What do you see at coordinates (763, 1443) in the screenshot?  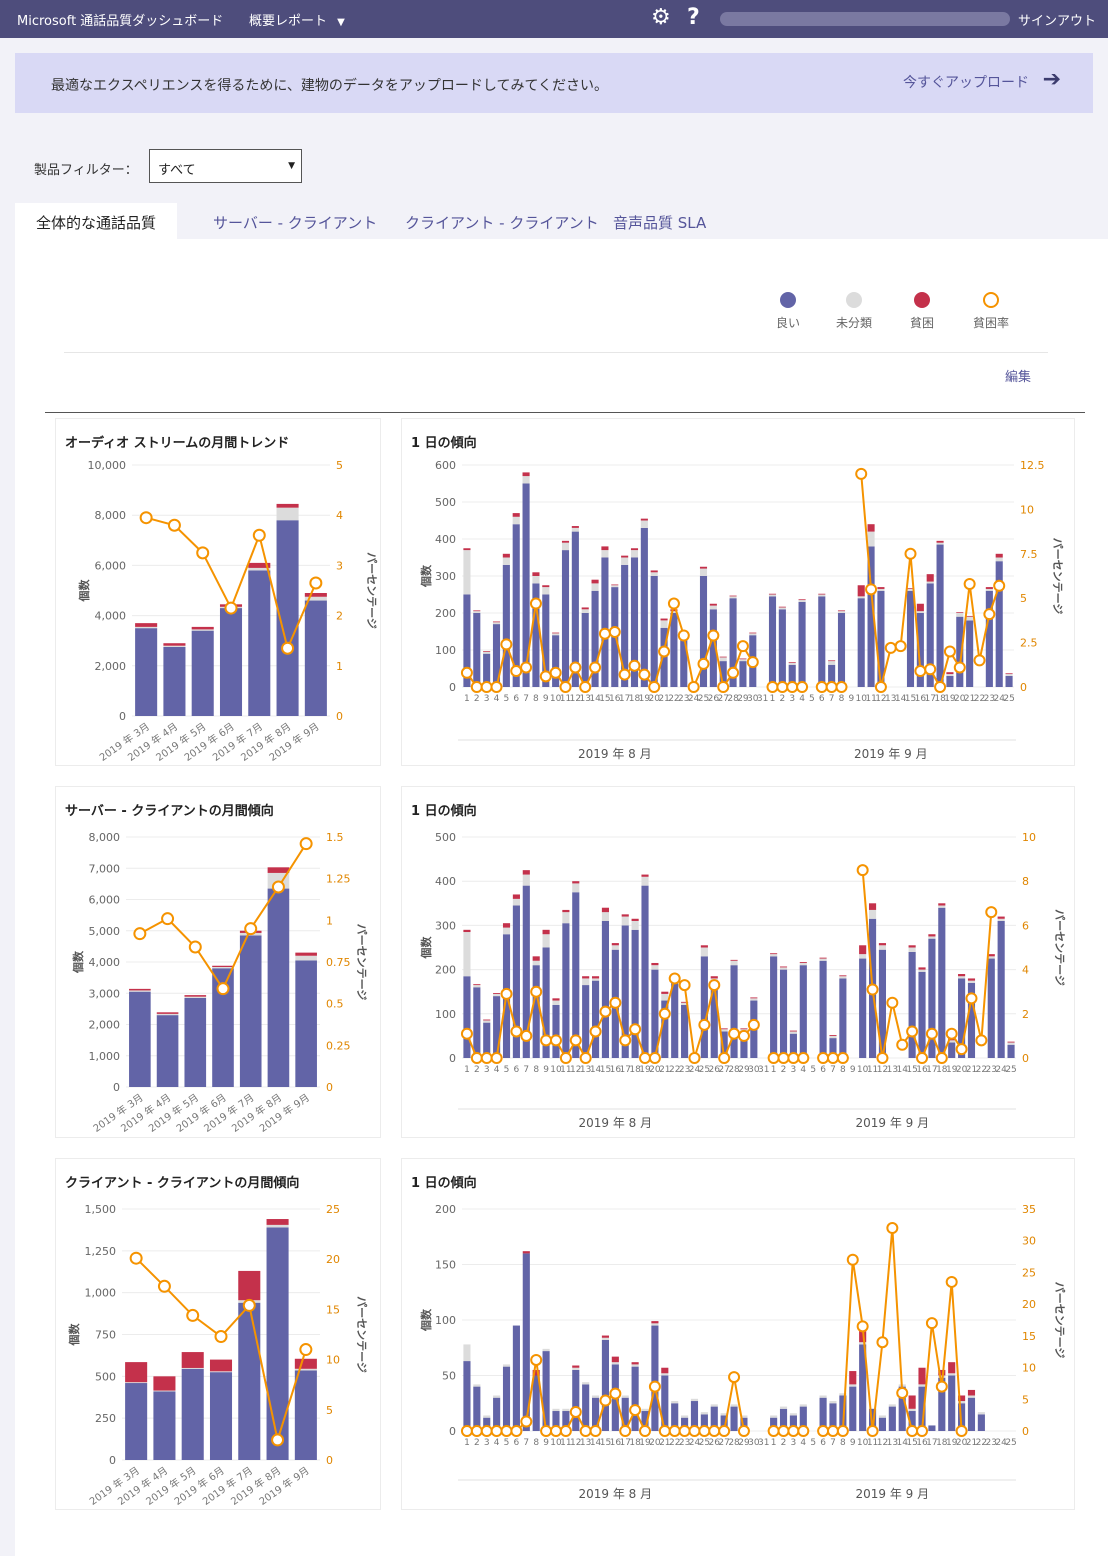 I see `x-tick-label: 31` at bounding box center [763, 1443].